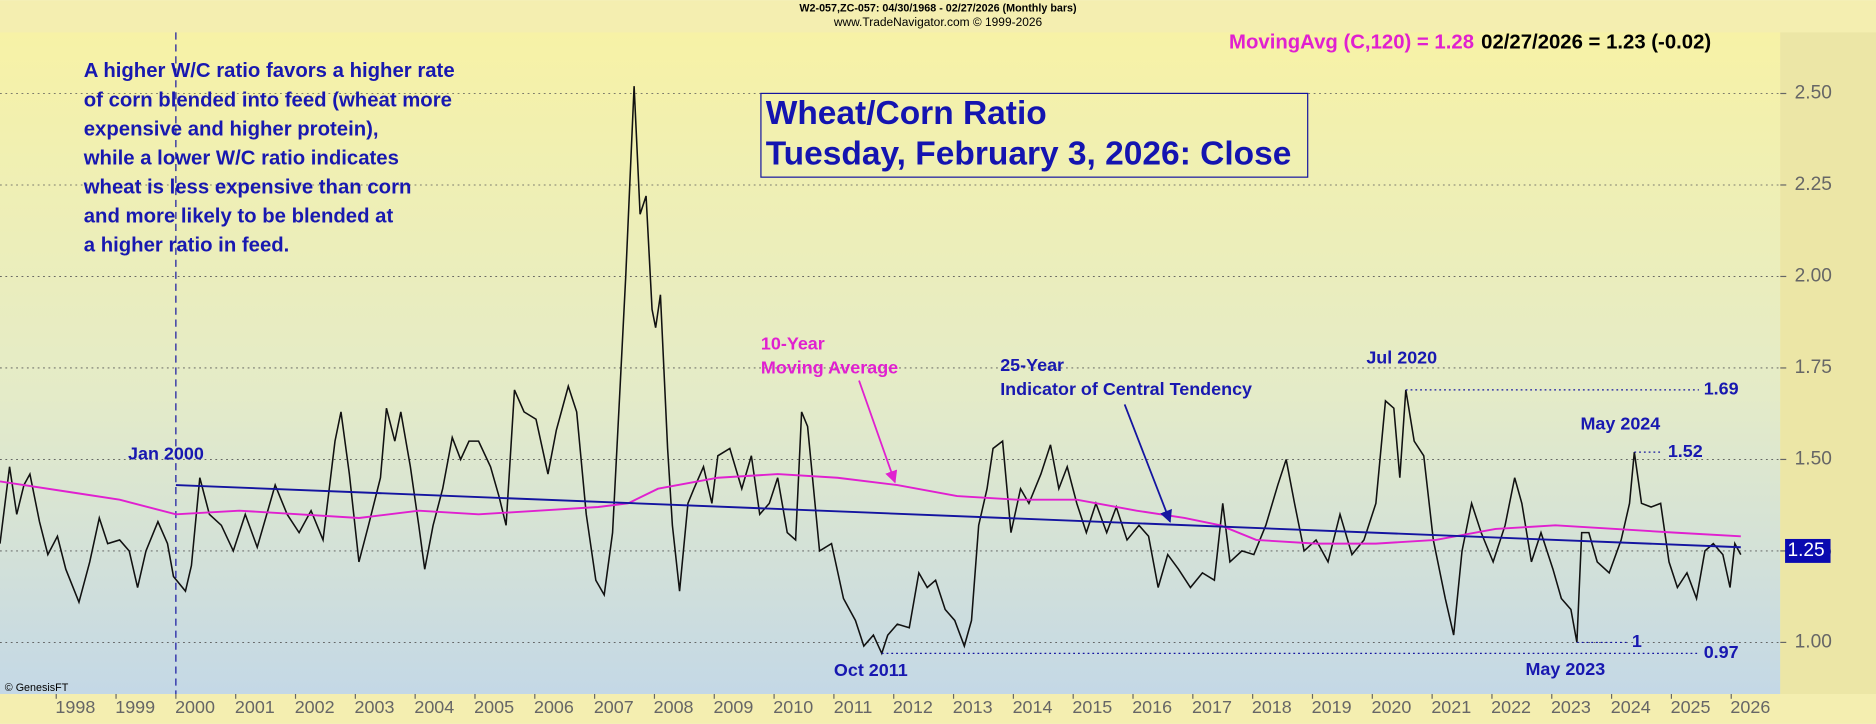 This screenshot has height=724, width=1876. I want to click on x-tick-label: 2022, so click(1511, 707).